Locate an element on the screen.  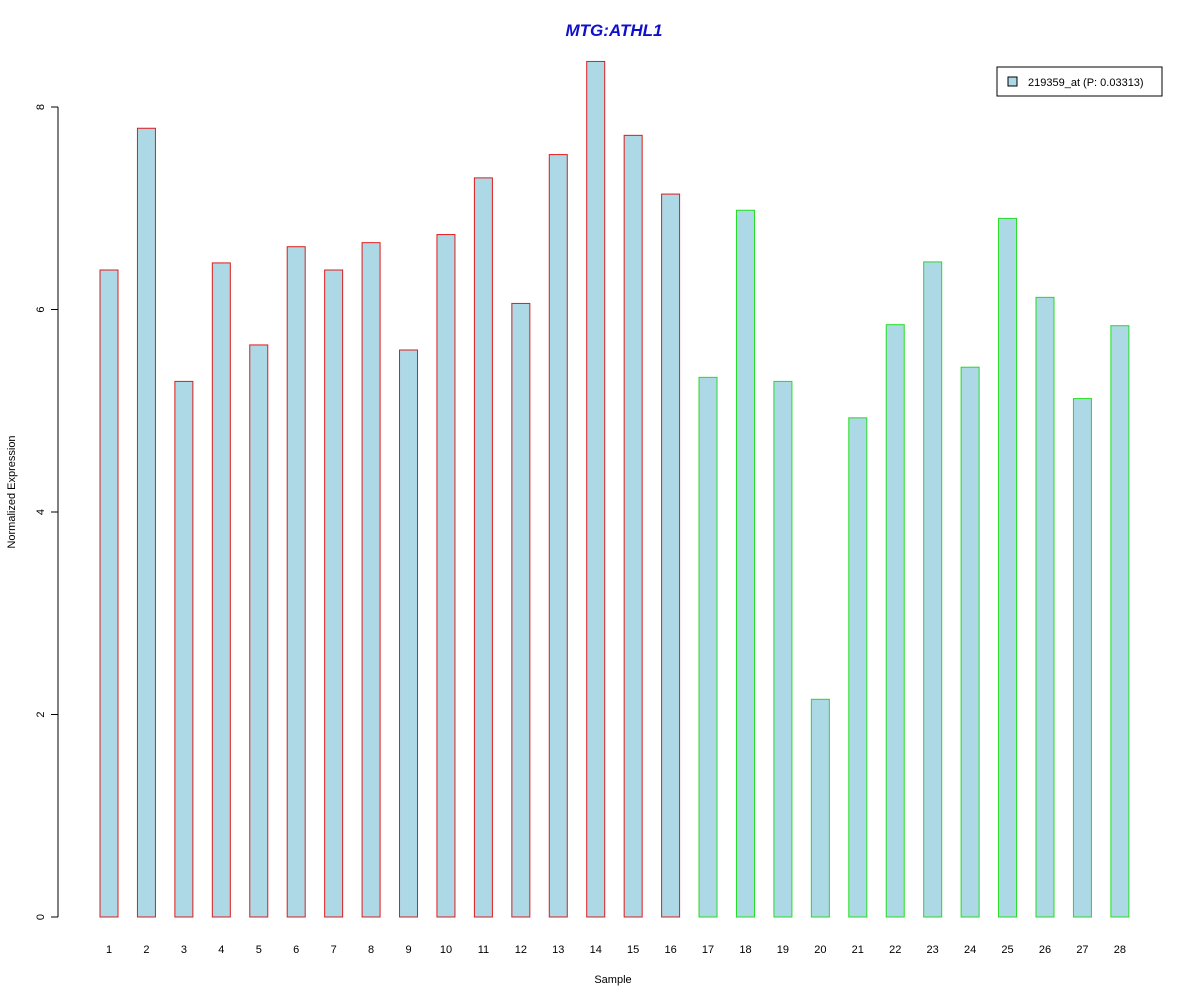
y-axis: 0 2 4 6 8 is located at coordinates (47, 512).